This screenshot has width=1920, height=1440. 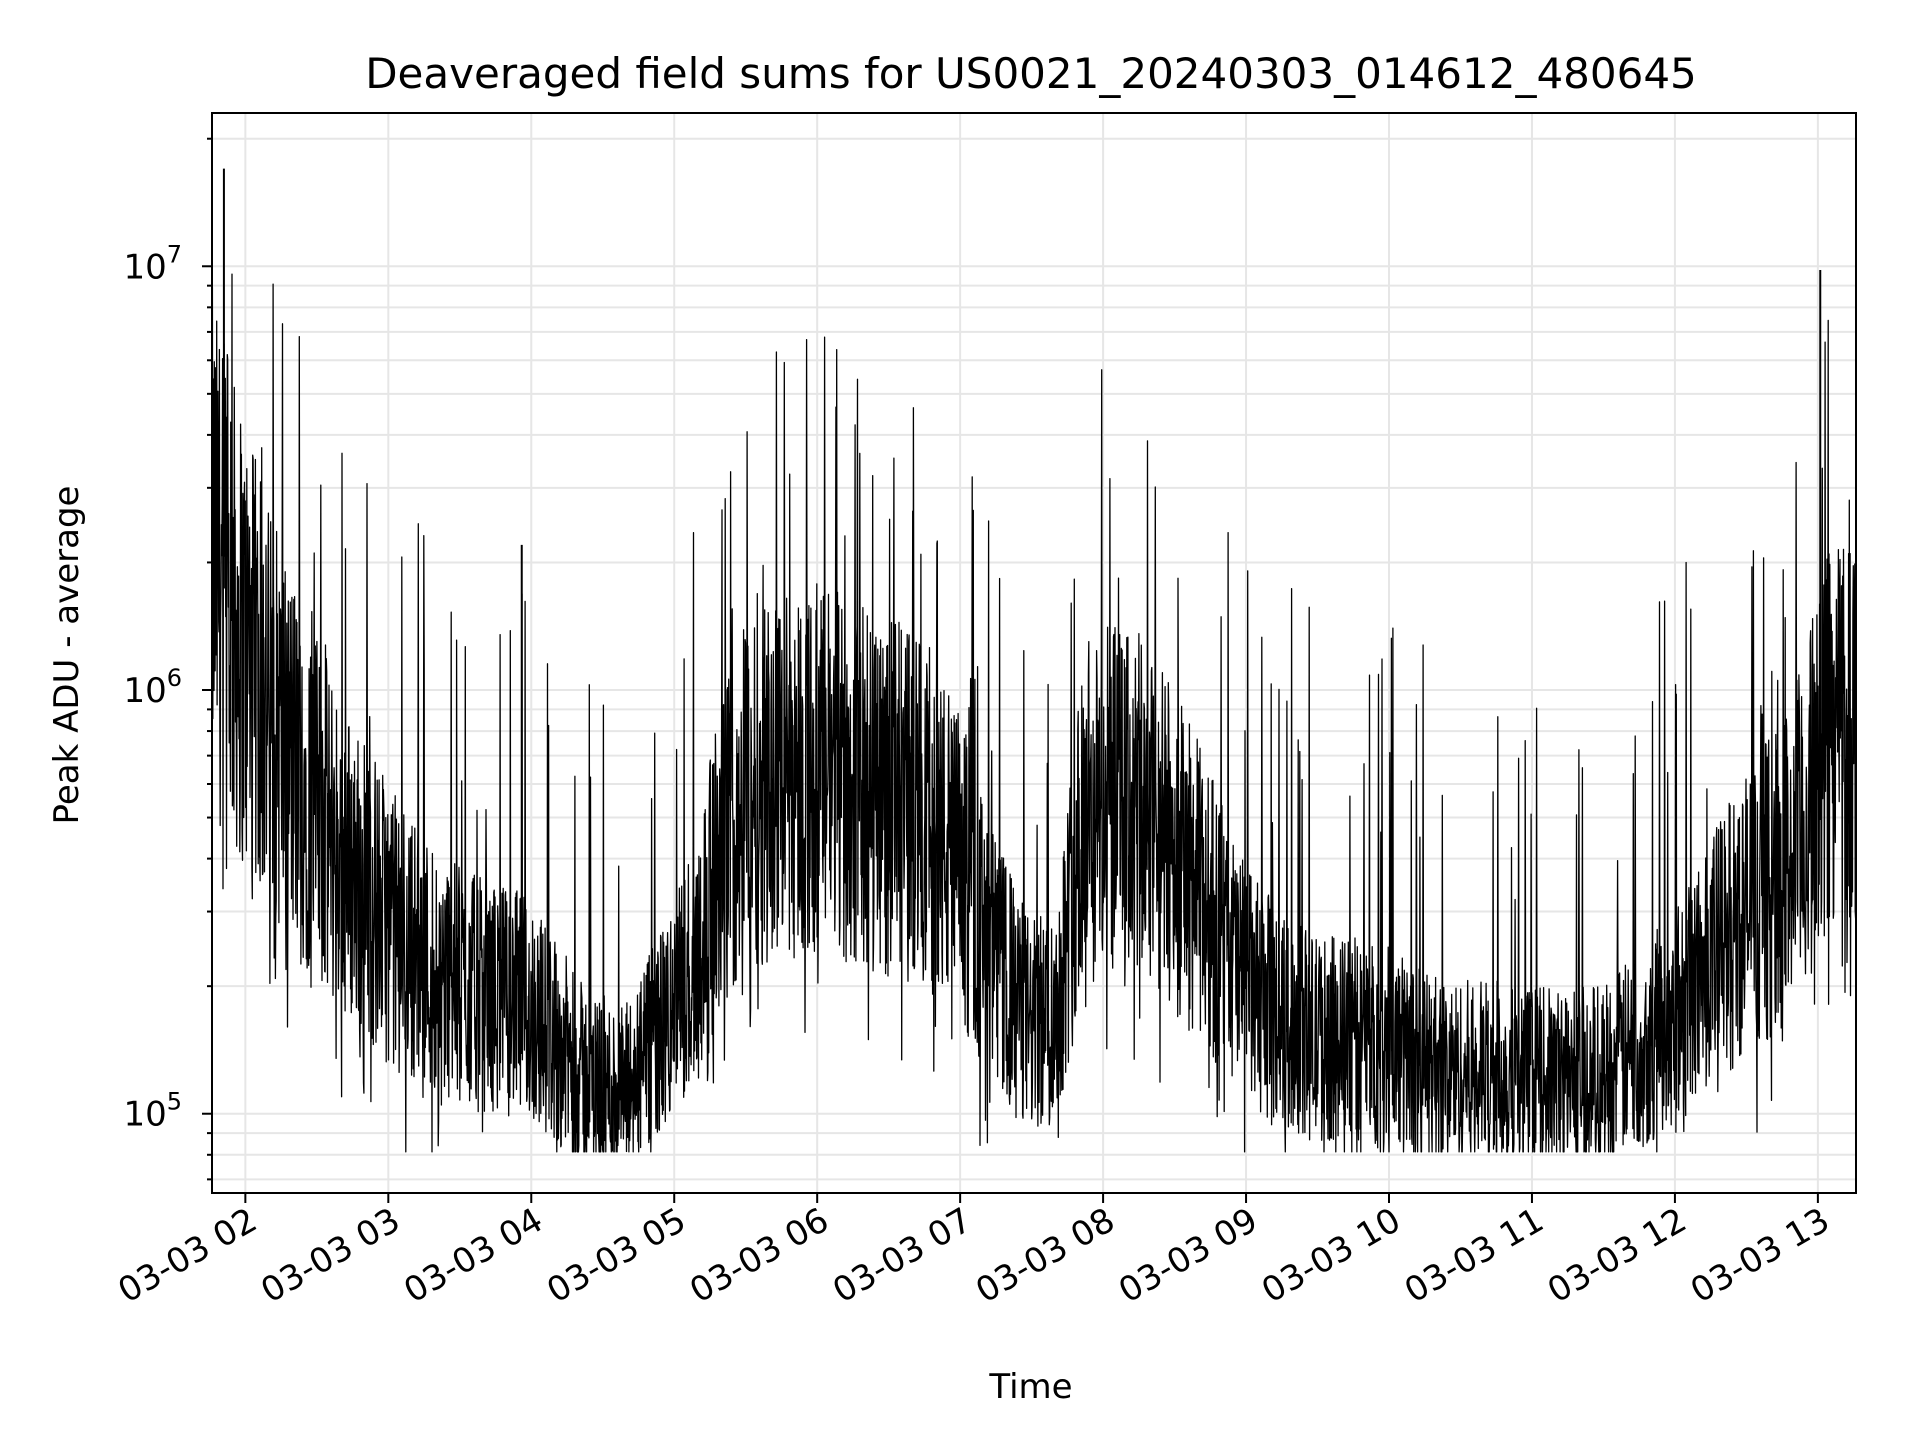 I want to click on y-tick-label: 10⁵, so click(x=152, y=1111).